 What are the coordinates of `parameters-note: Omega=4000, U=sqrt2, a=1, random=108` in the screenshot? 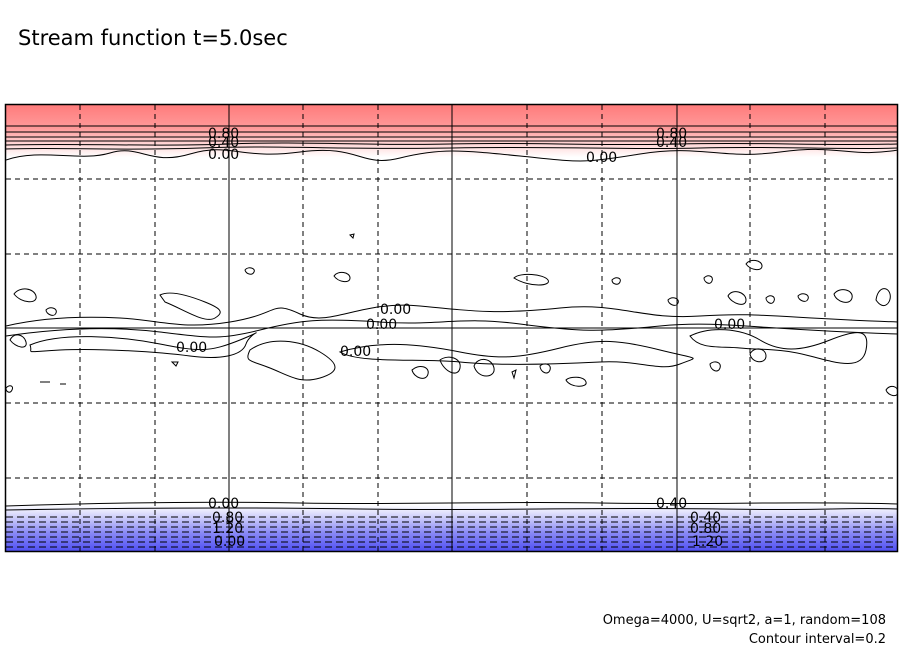 It's located at (744, 620).